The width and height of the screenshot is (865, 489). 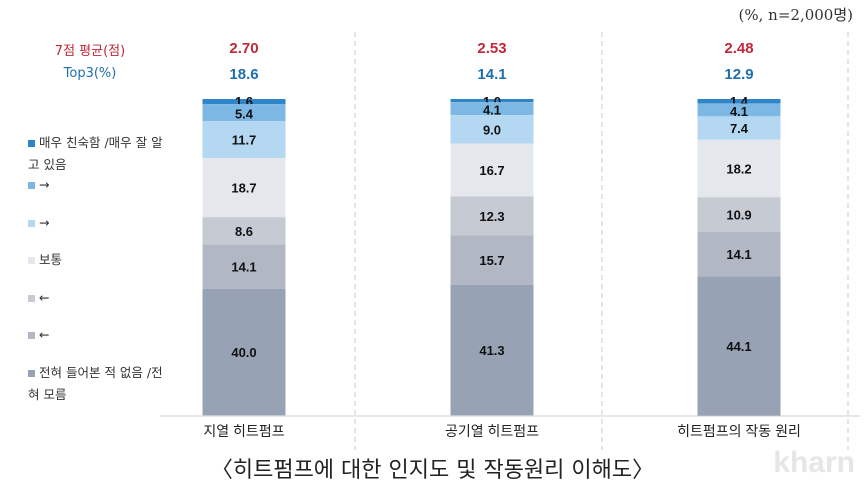 I want to click on summary-value: 14.1, so click(x=491, y=74).